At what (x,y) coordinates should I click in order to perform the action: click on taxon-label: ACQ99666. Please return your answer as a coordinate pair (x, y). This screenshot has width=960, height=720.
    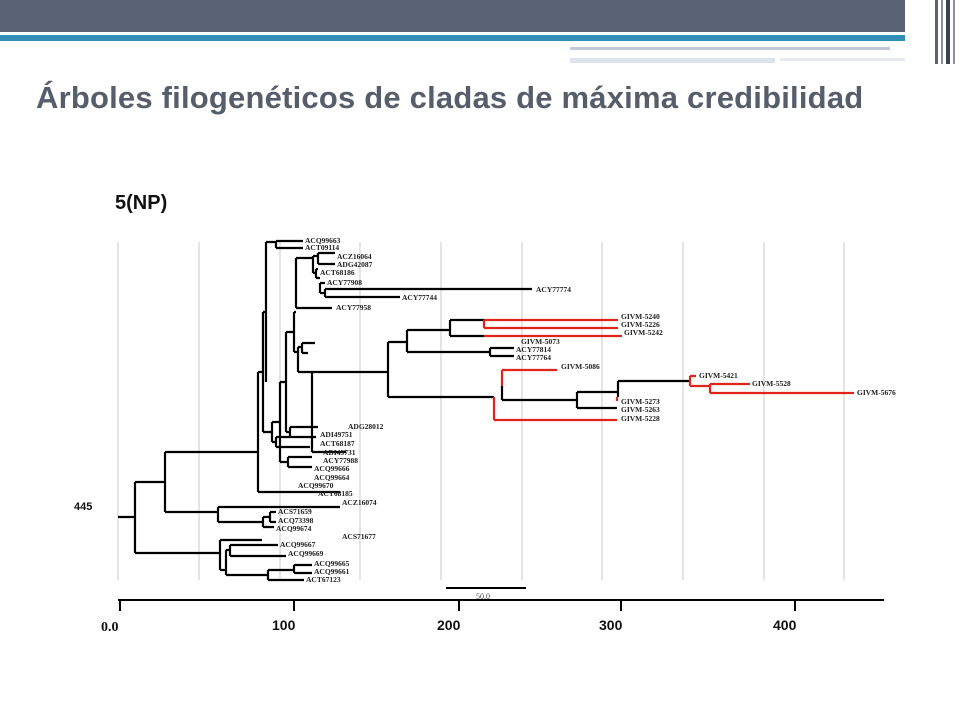
    Looking at the image, I should click on (332, 468).